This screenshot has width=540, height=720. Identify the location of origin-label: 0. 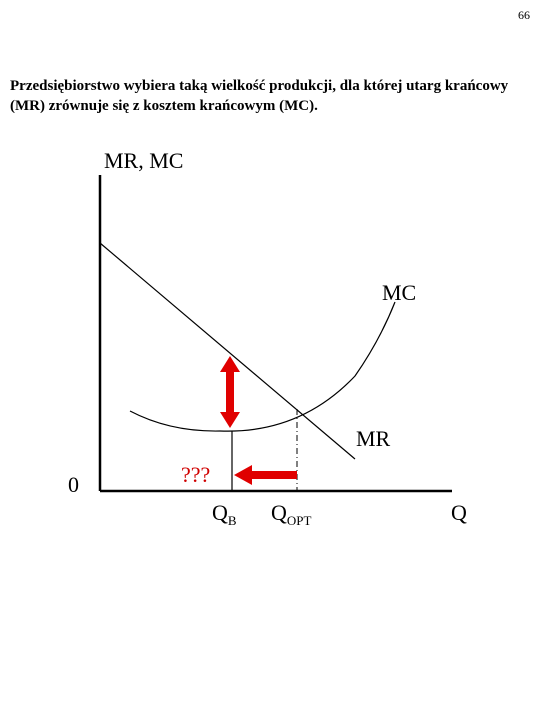
(73, 484).